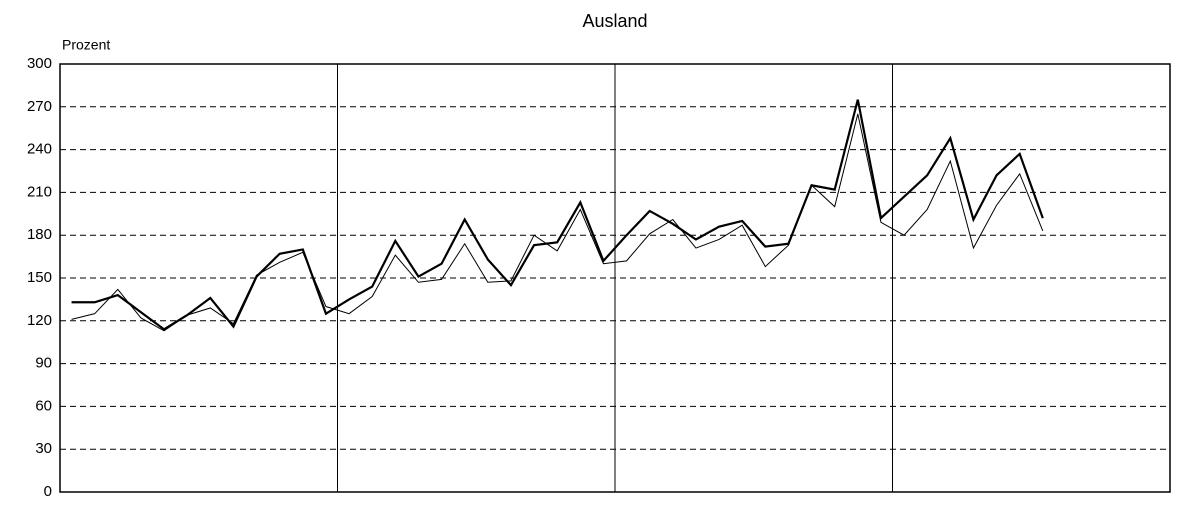 This screenshot has width=1178, height=507. What do you see at coordinates (43, 405) in the screenshot?
I see `y-tick-label: 60` at bounding box center [43, 405].